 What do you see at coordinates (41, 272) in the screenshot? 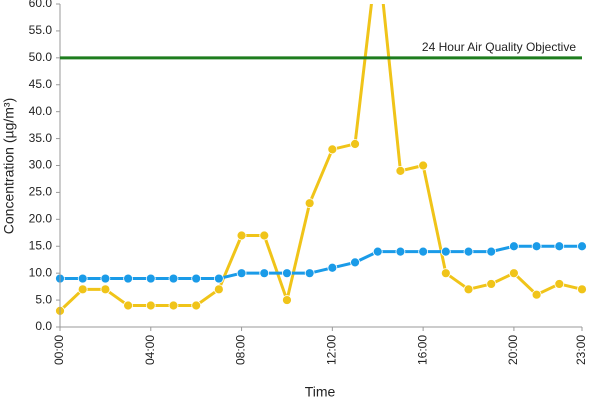
I see `y-tick-label: 10.0` at bounding box center [41, 272].